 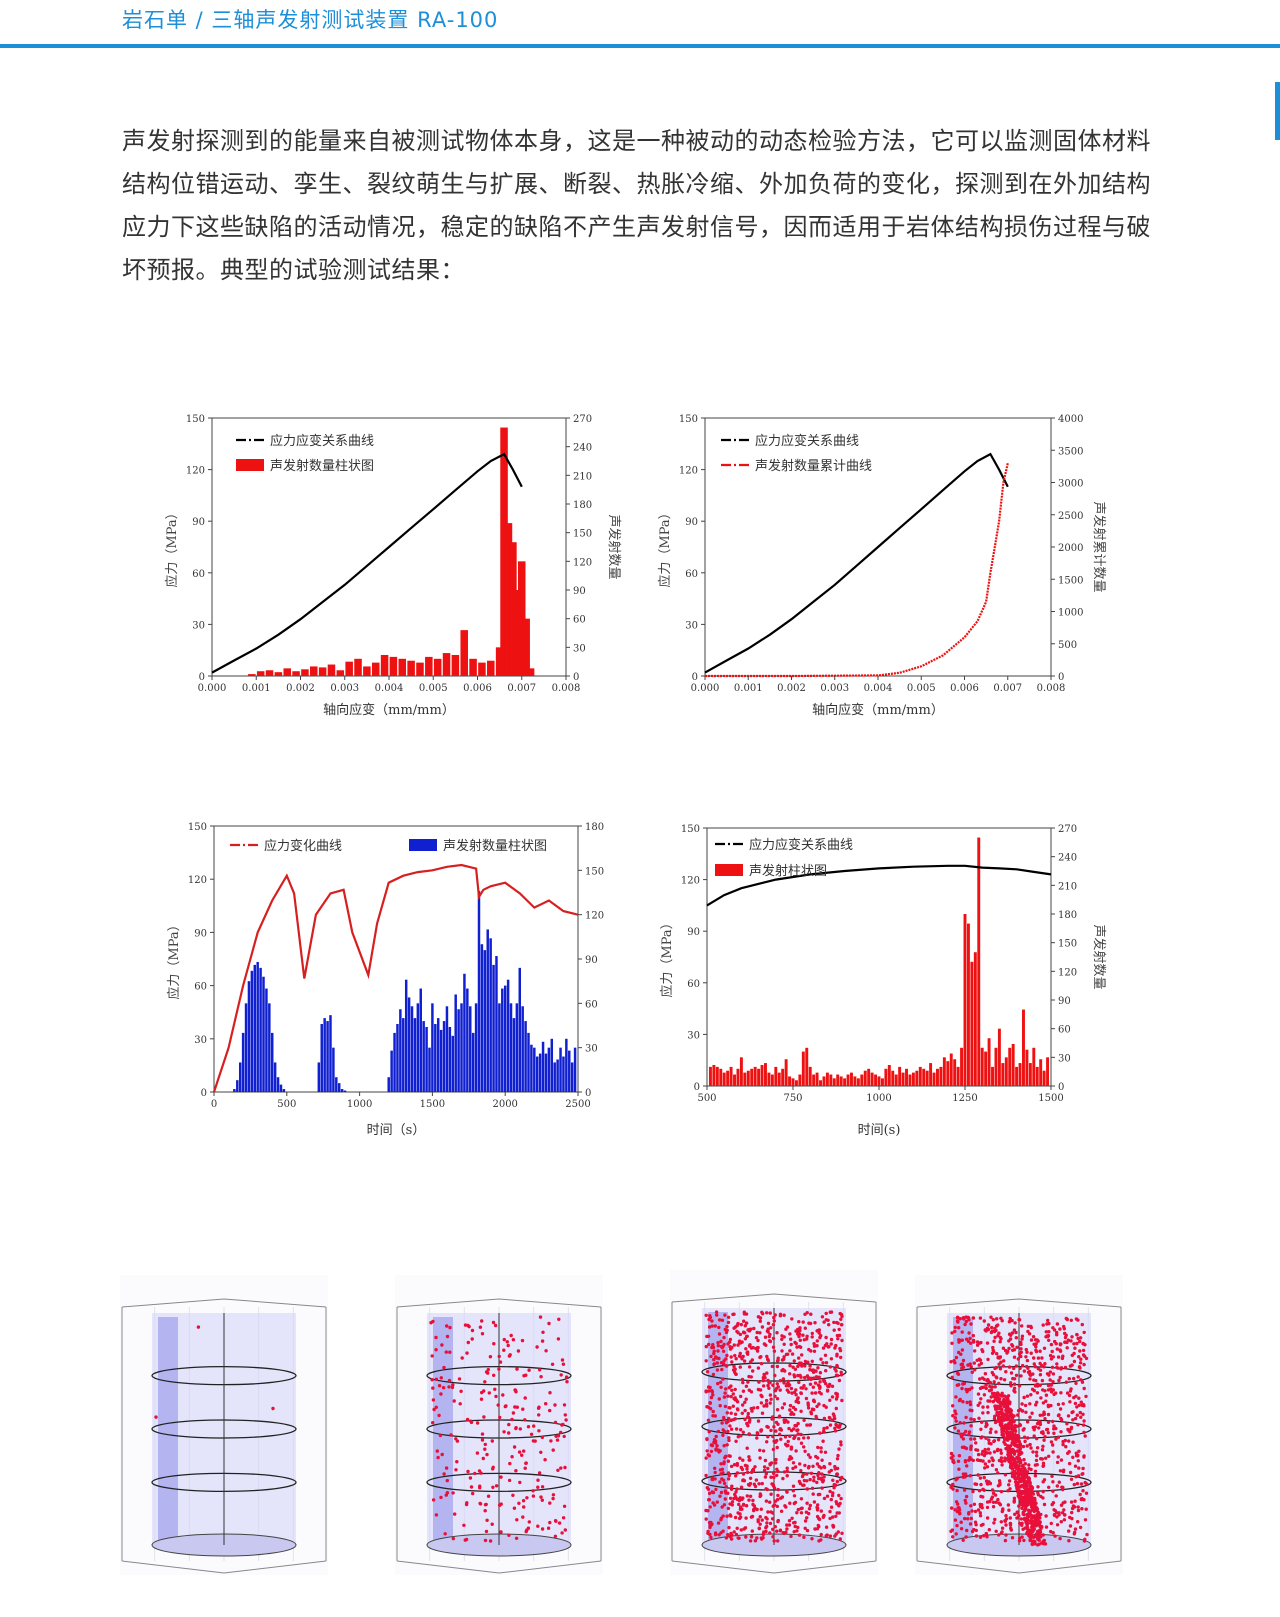 I want to click on y-axis-label: 应力（MPa）, so click(x=172, y=546).